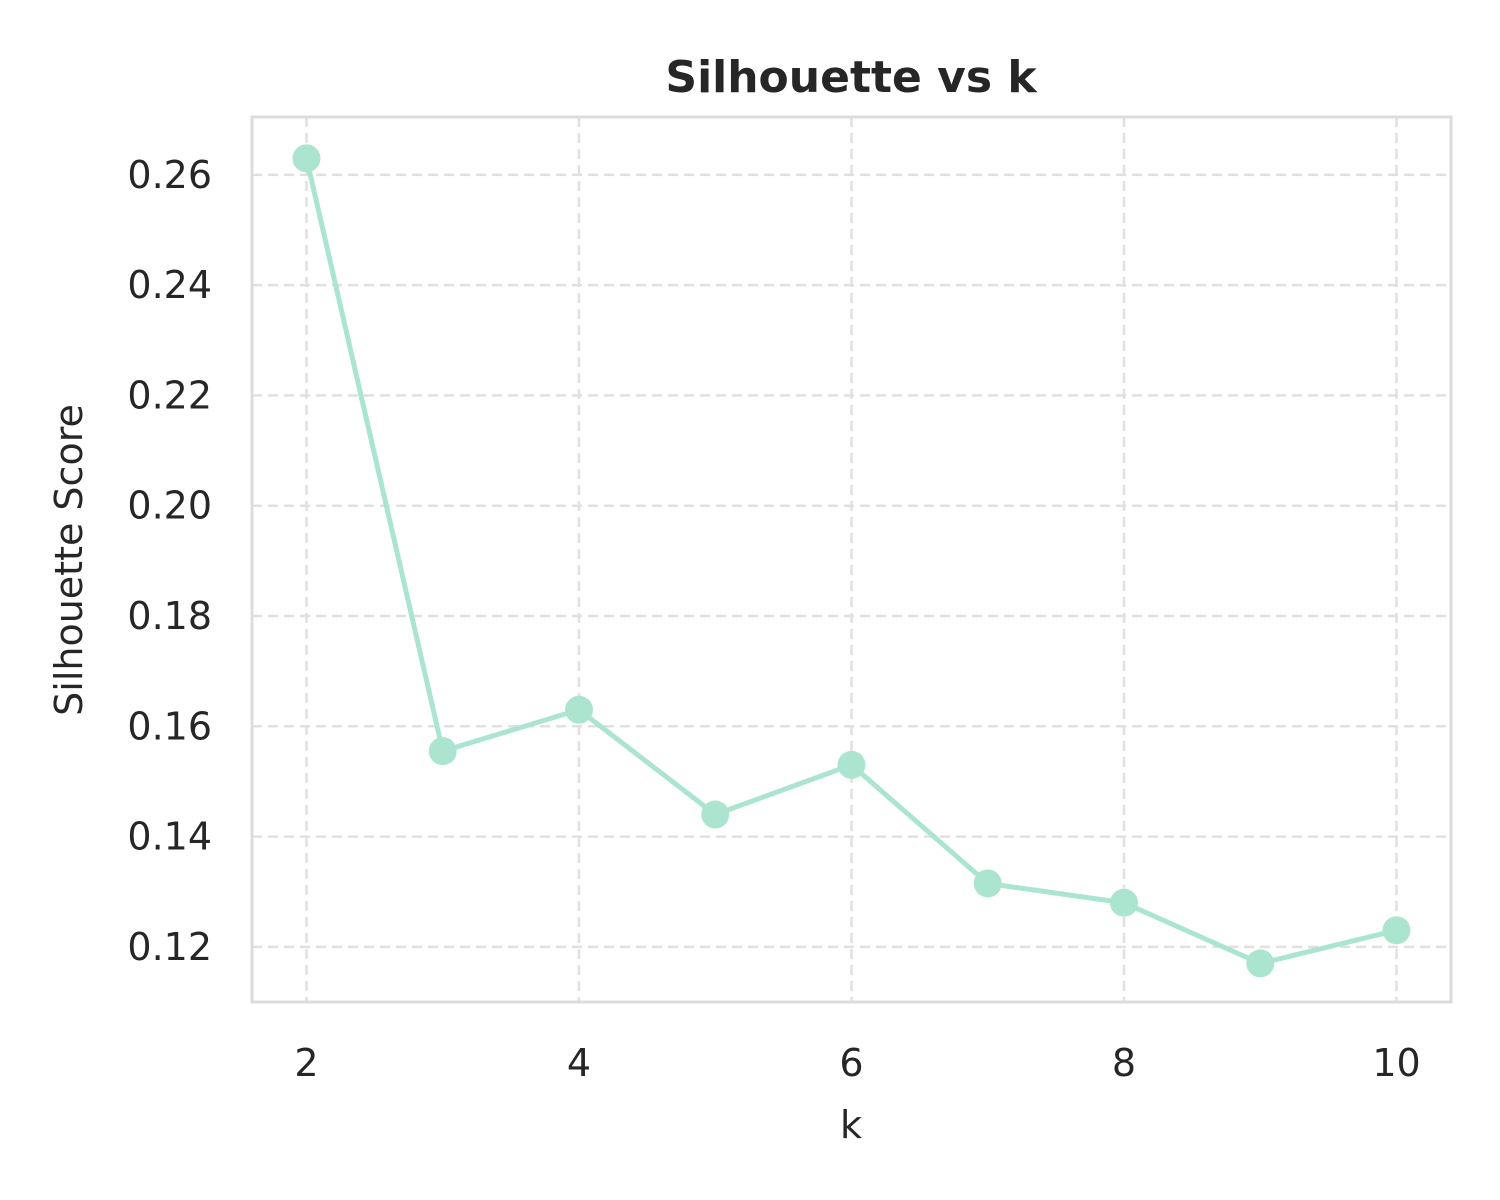 The width and height of the screenshot is (1500, 1200). What do you see at coordinates (579, 1063) in the screenshot?
I see `x-tick-label: 4` at bounding box center [579, 1063].